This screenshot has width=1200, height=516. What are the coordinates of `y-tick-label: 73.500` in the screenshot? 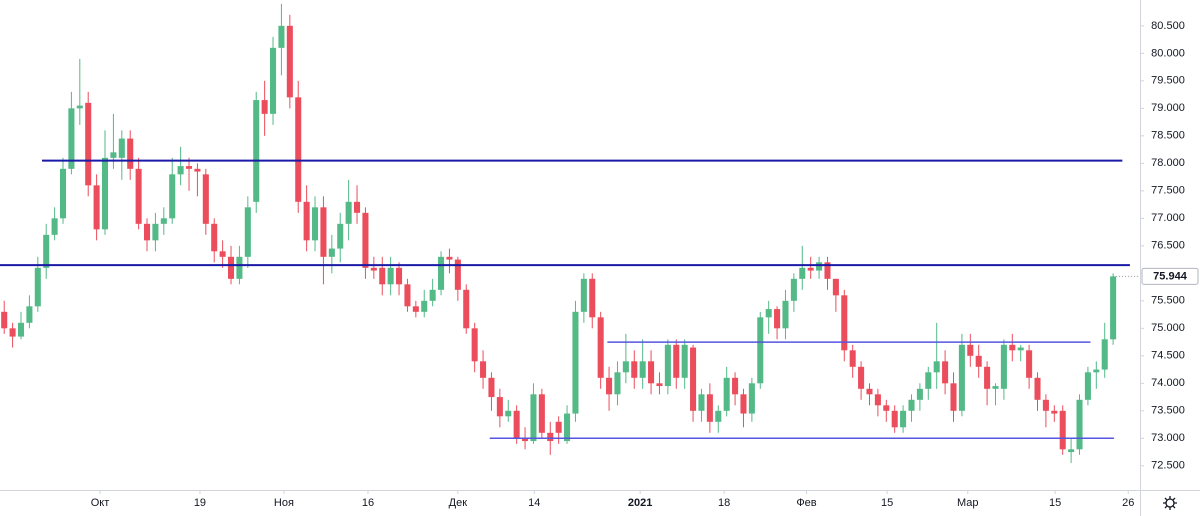 It's located at (1168, 411).